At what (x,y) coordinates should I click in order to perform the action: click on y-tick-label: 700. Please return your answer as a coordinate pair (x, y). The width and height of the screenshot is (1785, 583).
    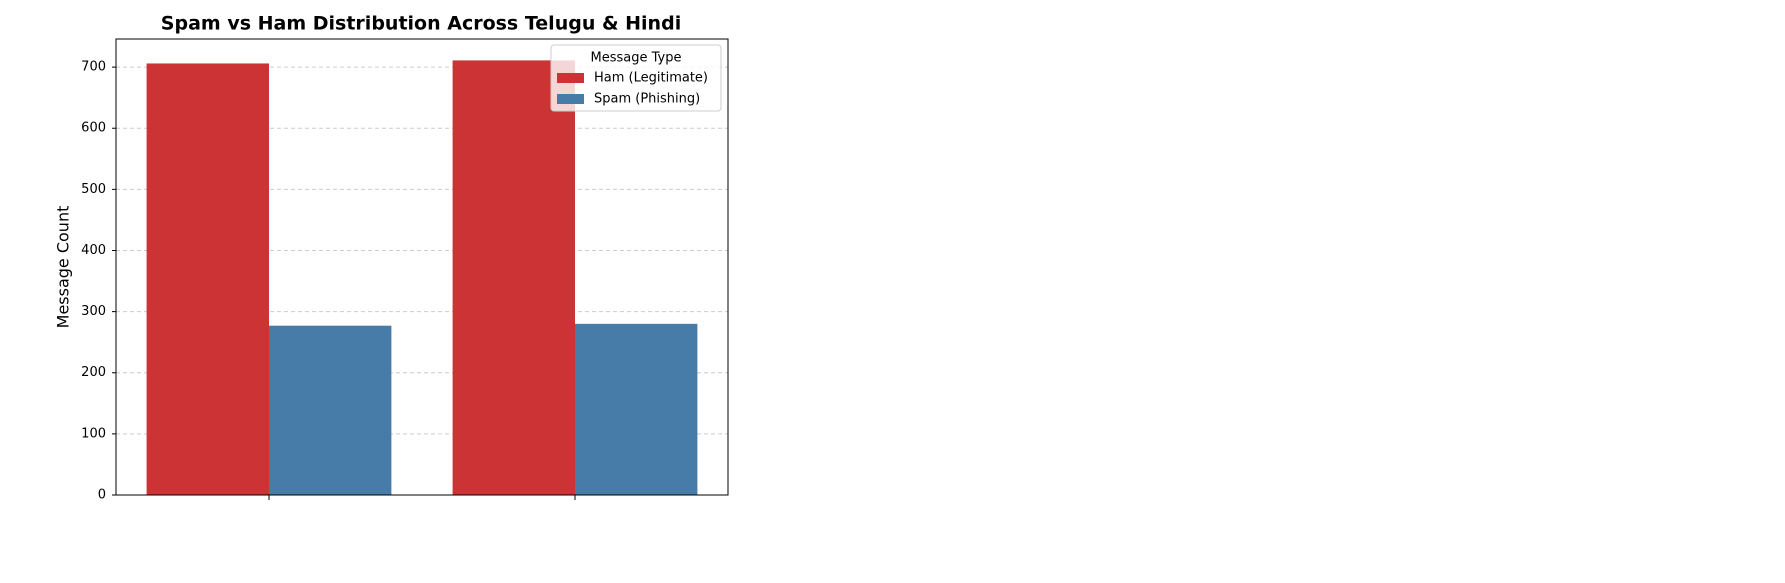
    Looking at the image, I should click on (93, 67).